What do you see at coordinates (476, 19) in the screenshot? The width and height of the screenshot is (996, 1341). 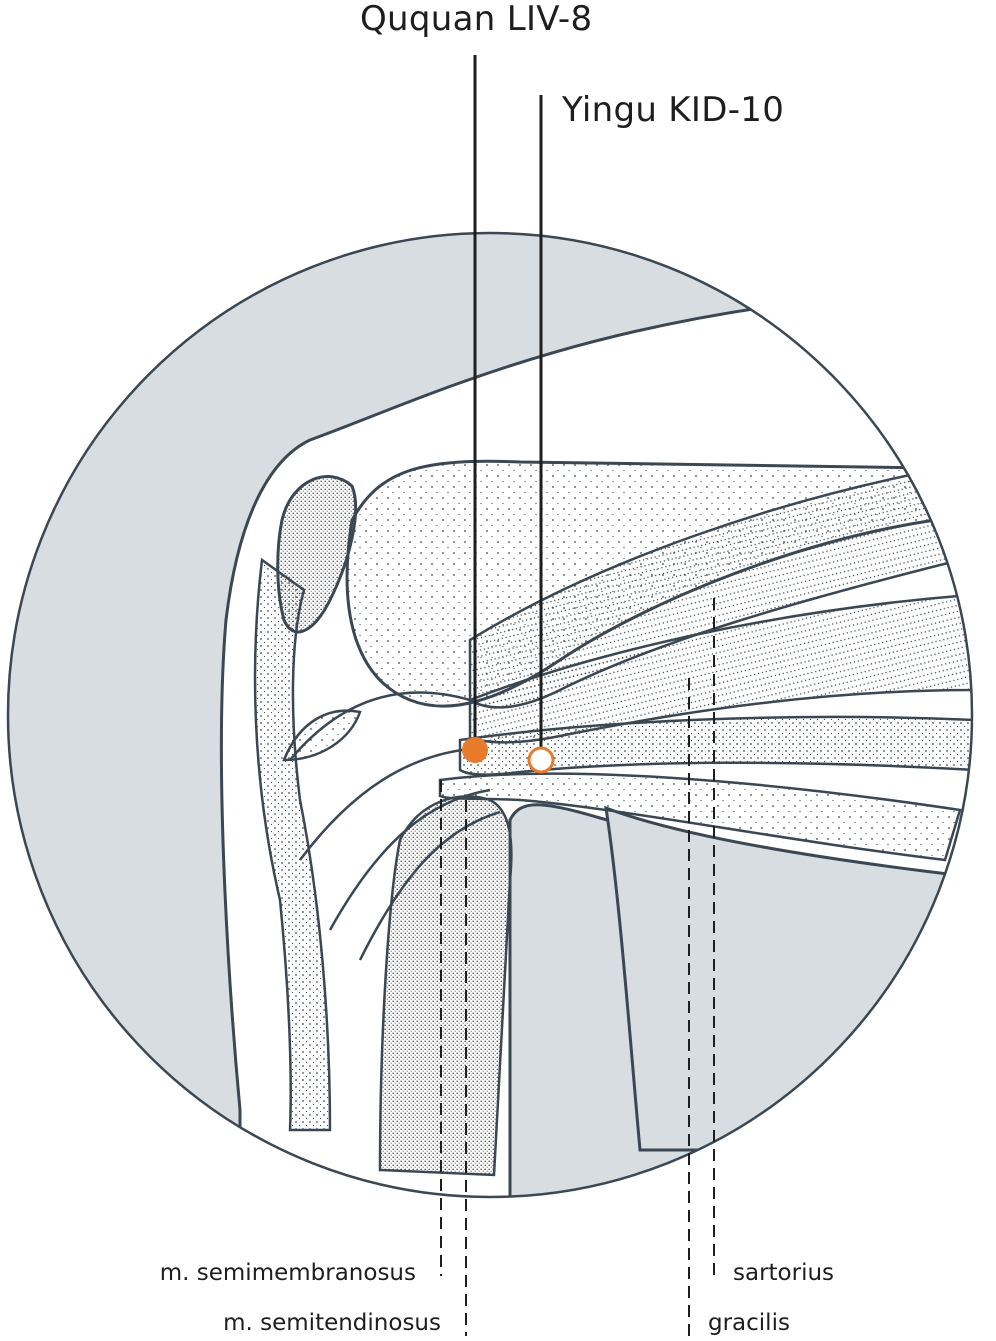 I see `ququan-label: Ququan LIV-8` at bounding box center [476, 19].